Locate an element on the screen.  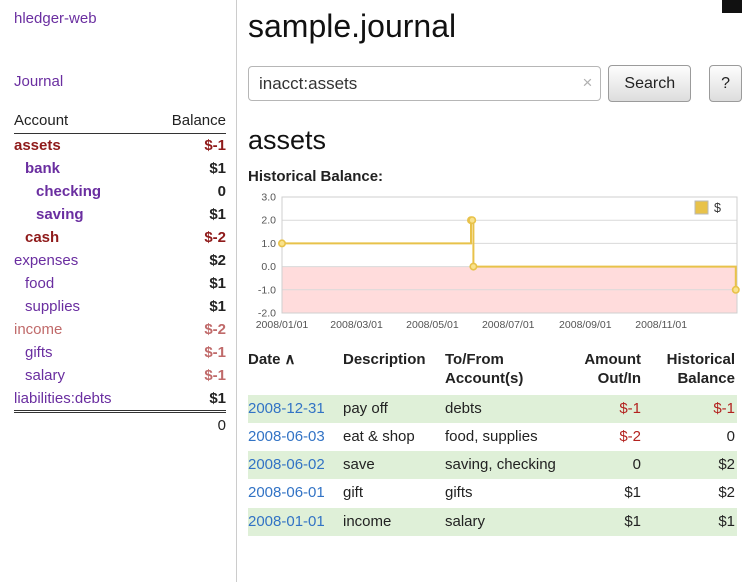
amount-column-header: Amount Out/In is located at coordinates (612, 369).